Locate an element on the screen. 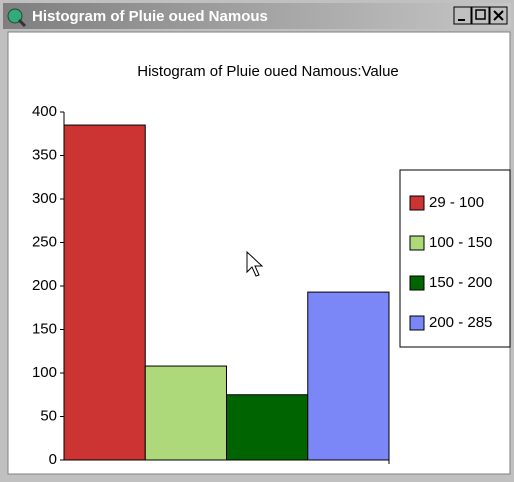 Image resolution: width=514 pixels, height=482 pixels. y-tick-label: 400 is located at coordinates (44, 111).